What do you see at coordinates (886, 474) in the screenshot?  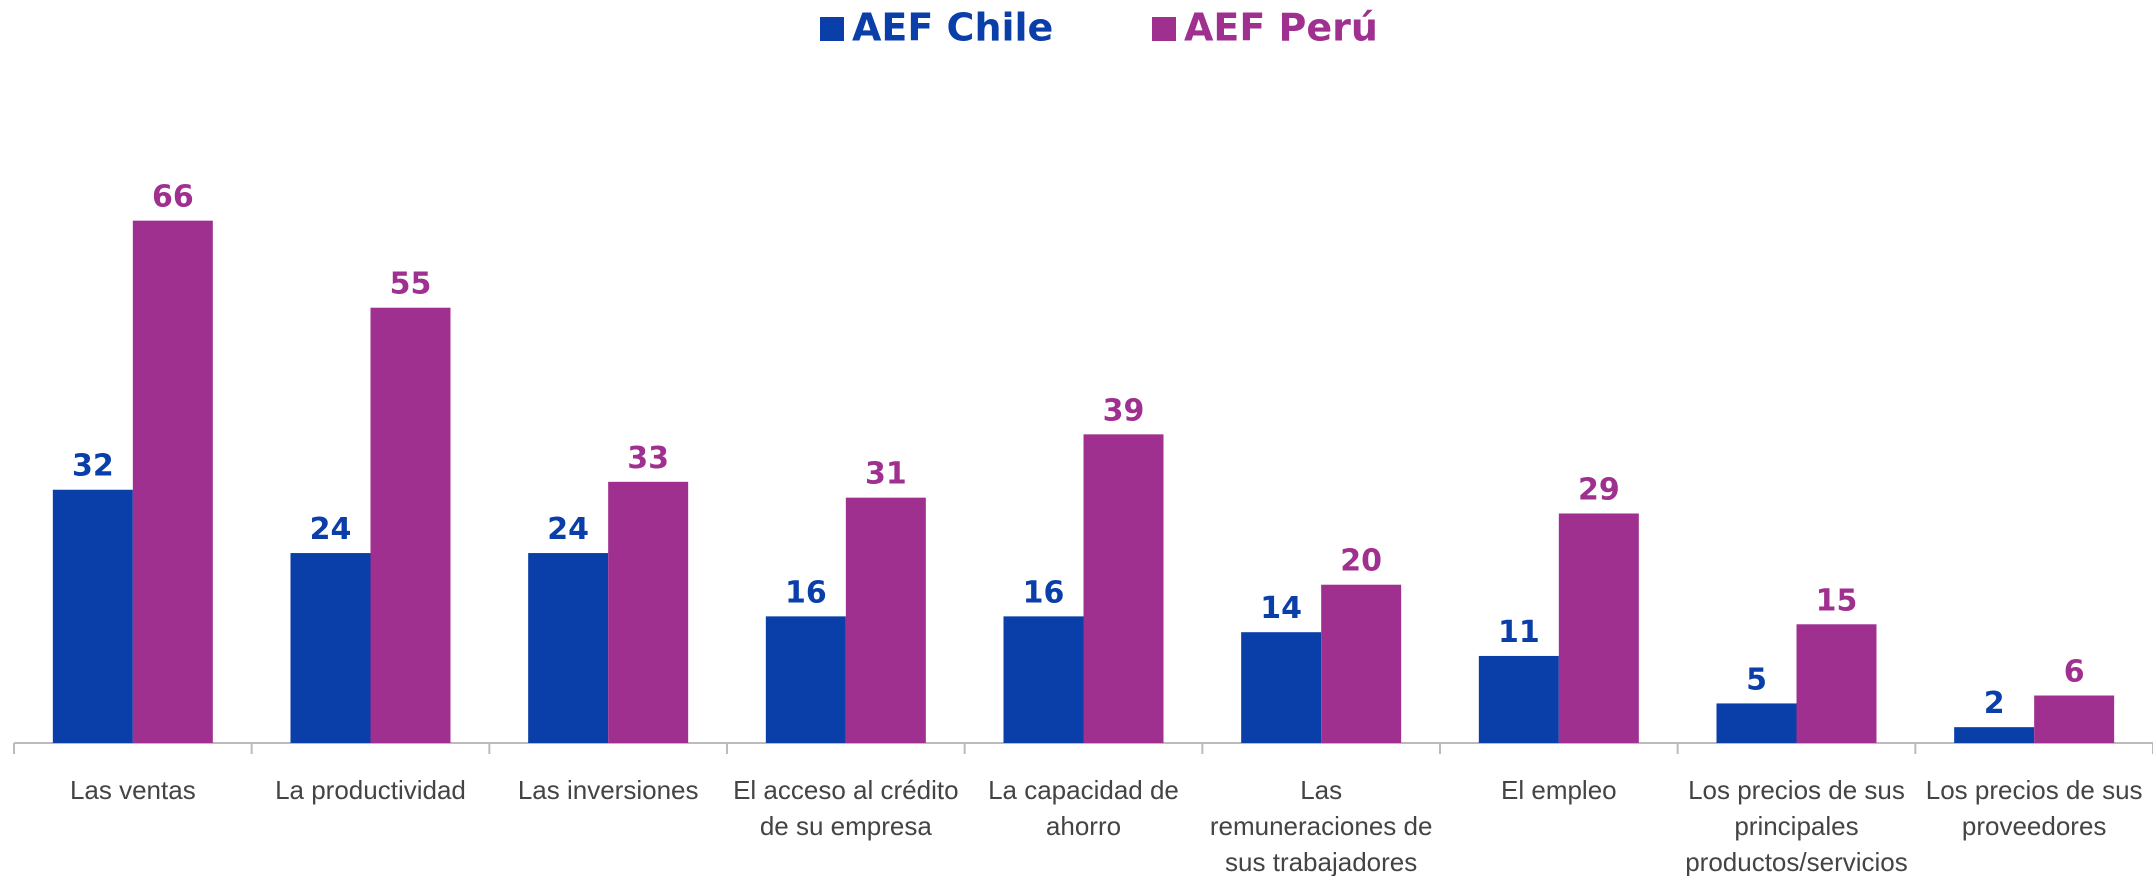 I see `data-label: 31` at bounding box center [886, 474].